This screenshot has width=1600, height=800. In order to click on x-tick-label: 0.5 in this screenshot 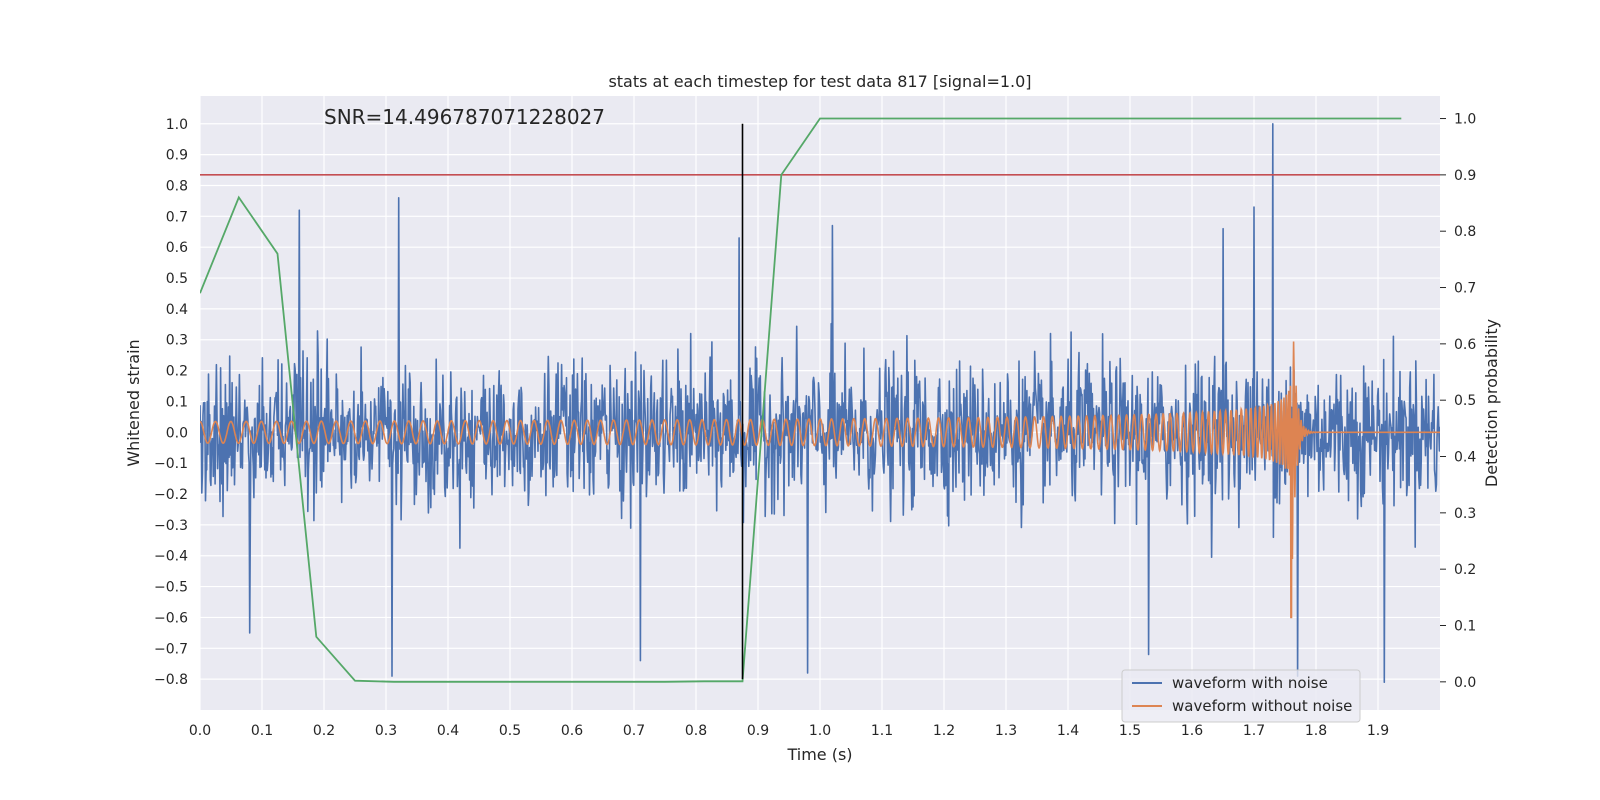, I will do `click(510, 731)`.